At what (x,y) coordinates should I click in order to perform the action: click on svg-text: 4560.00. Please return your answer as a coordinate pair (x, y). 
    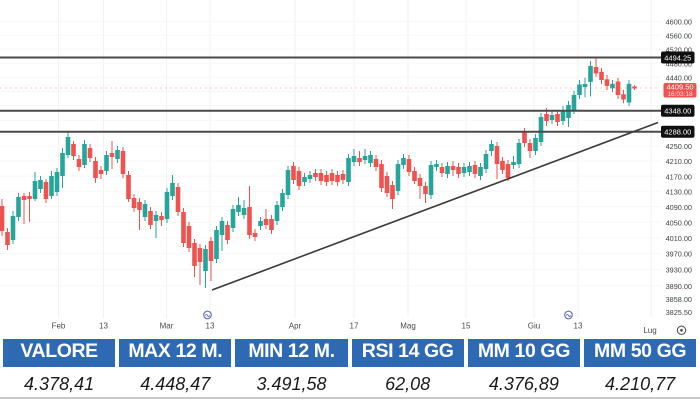
    Looking at the image, I should click on (679, 35).